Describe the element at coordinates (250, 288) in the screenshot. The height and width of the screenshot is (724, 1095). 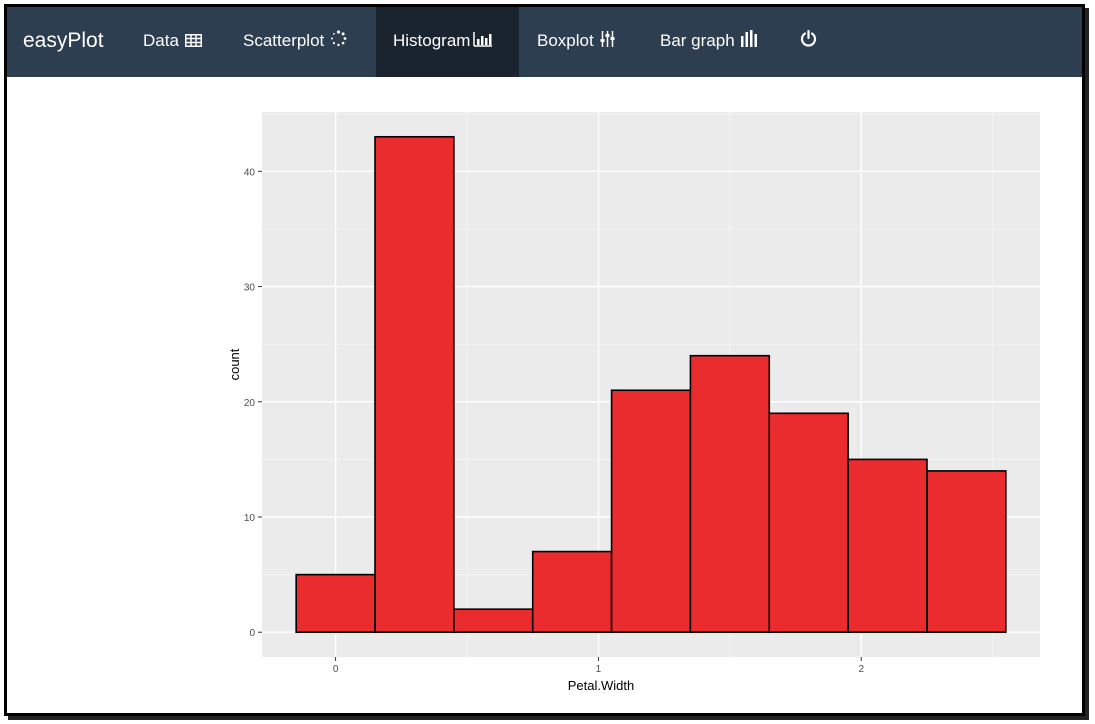
I see `y-tick-label: 30` at that location.